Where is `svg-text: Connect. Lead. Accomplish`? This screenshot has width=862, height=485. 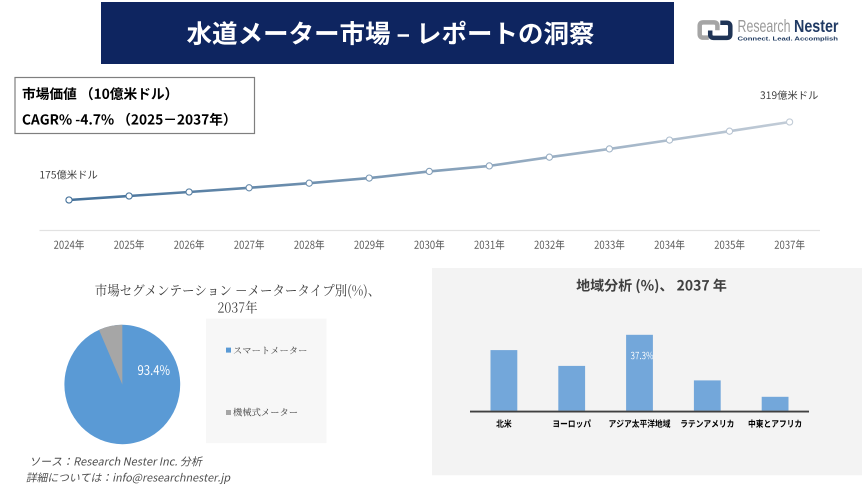 svg-text: Connect. Lead. Accomplish is located at coordinates (788, 39).